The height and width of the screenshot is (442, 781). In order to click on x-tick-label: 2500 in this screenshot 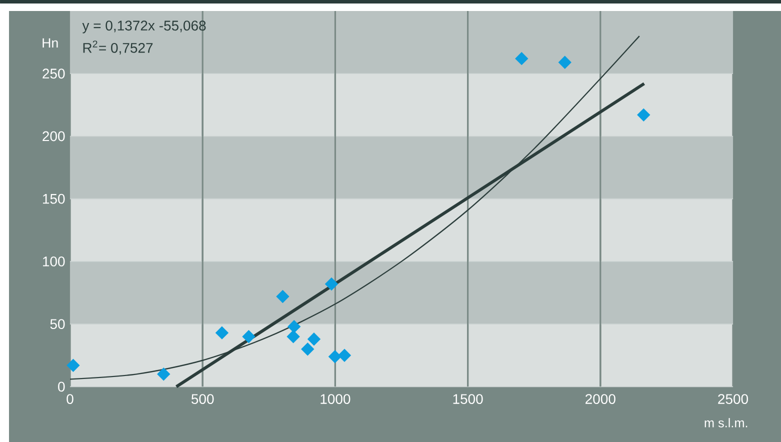, I will do `click(733, 399)`.